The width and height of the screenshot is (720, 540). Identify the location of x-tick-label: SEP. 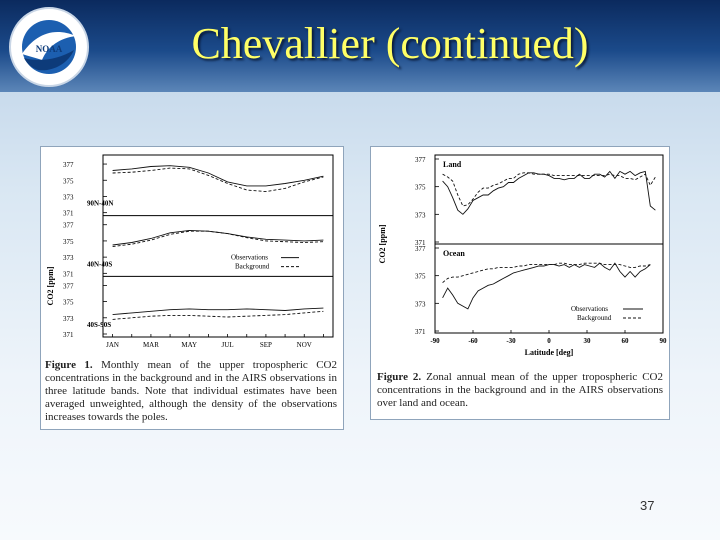
(266, 345).